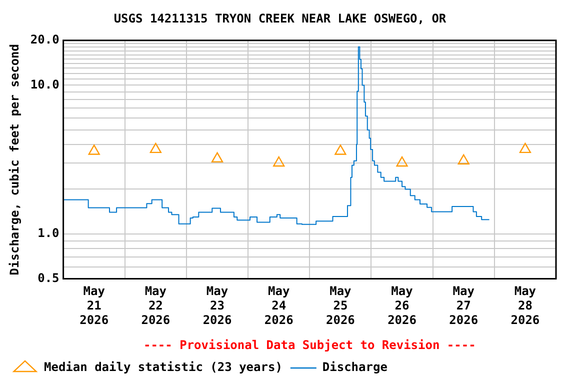 The image size is (576, 384). What do you see at coordinates (280, 18) in the screenshot?
I see `chart-title: USGS 14211315 TRYON CREEK NEAR LAKE OSWEGO, OR` at bounding box center [280, 18].